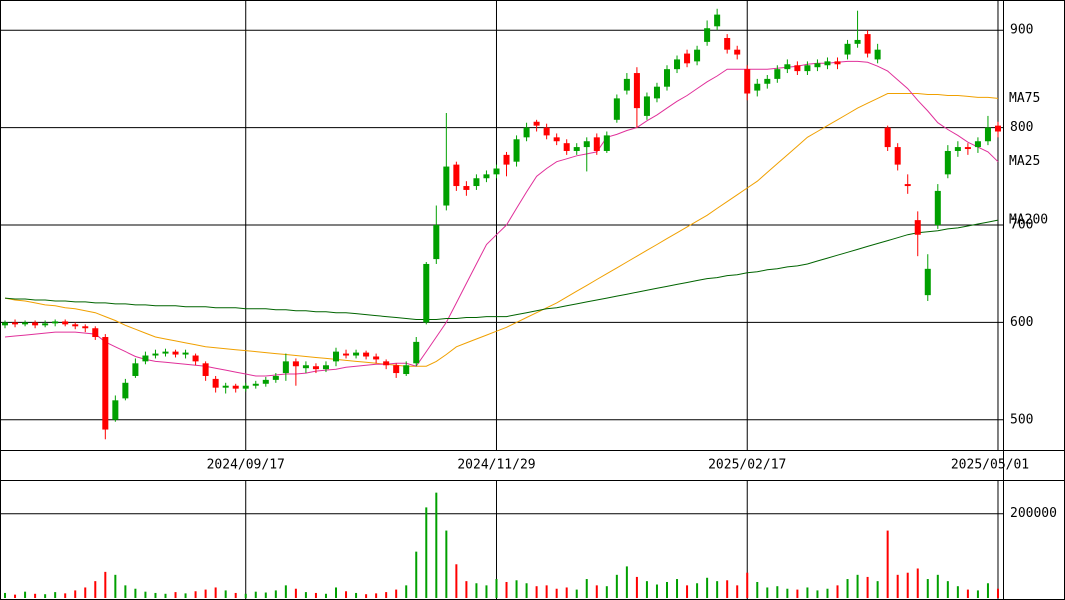 This screenshot has height=600, width=1065. Describe the element at coordinates (1028, 220) in the screenshot. I see `moving-average-label: MA200` at that location.